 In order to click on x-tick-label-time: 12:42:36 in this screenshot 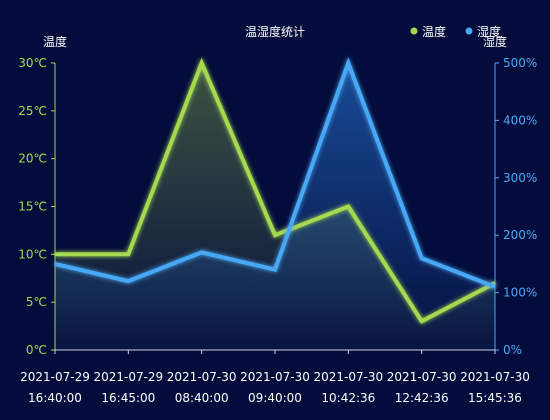, I will do `click(422, 398)`.